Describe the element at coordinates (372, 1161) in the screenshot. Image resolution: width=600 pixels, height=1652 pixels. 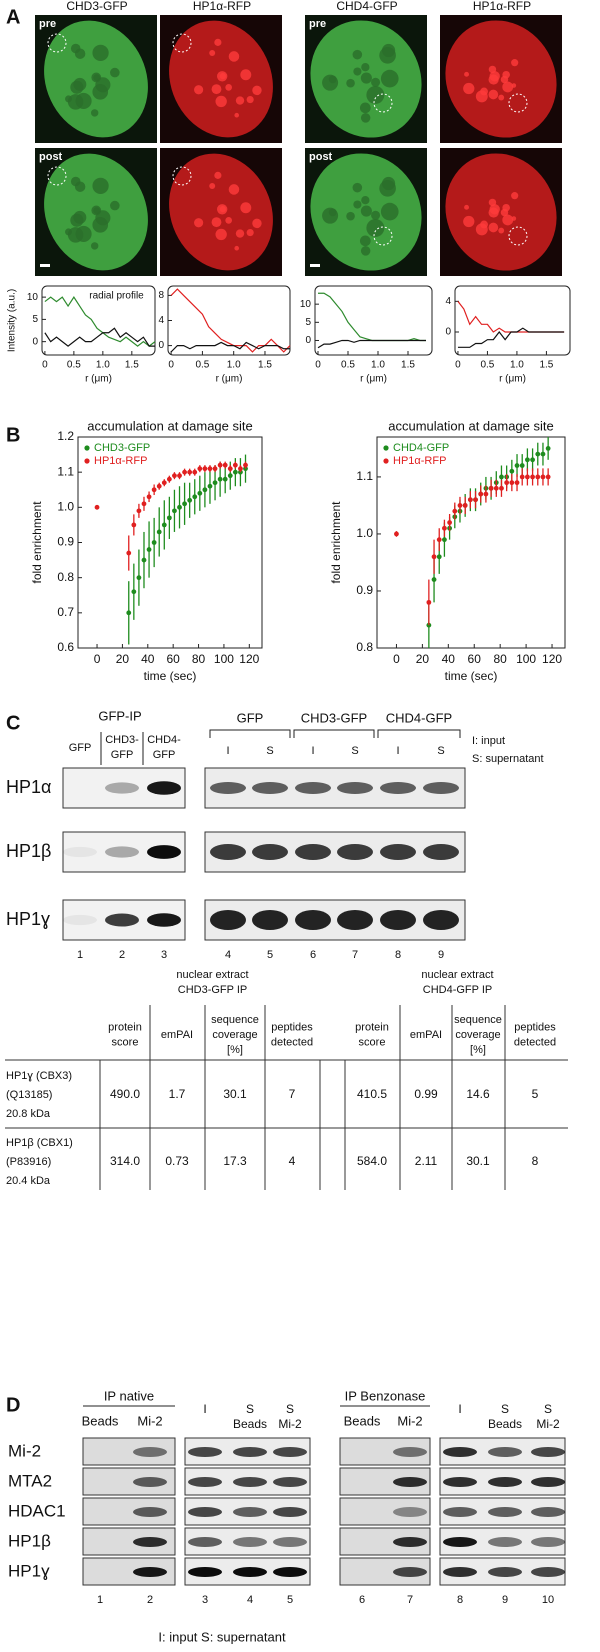
I see `table-cell: 584.0` at that location.